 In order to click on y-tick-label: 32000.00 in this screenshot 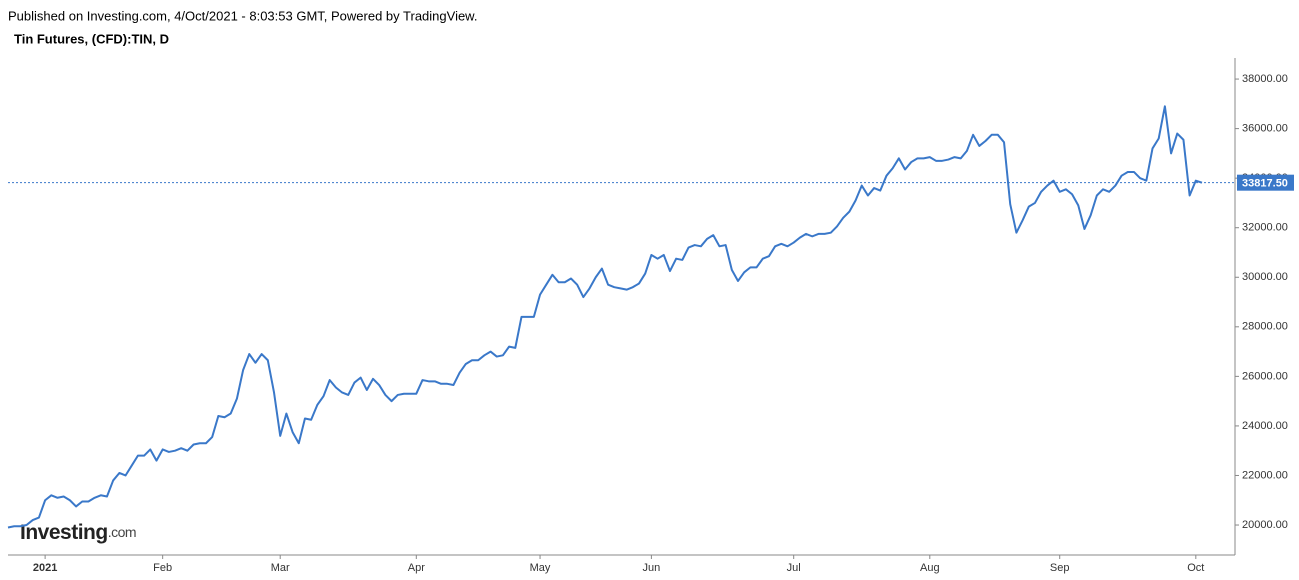, I will do `click(1265, 228)`.